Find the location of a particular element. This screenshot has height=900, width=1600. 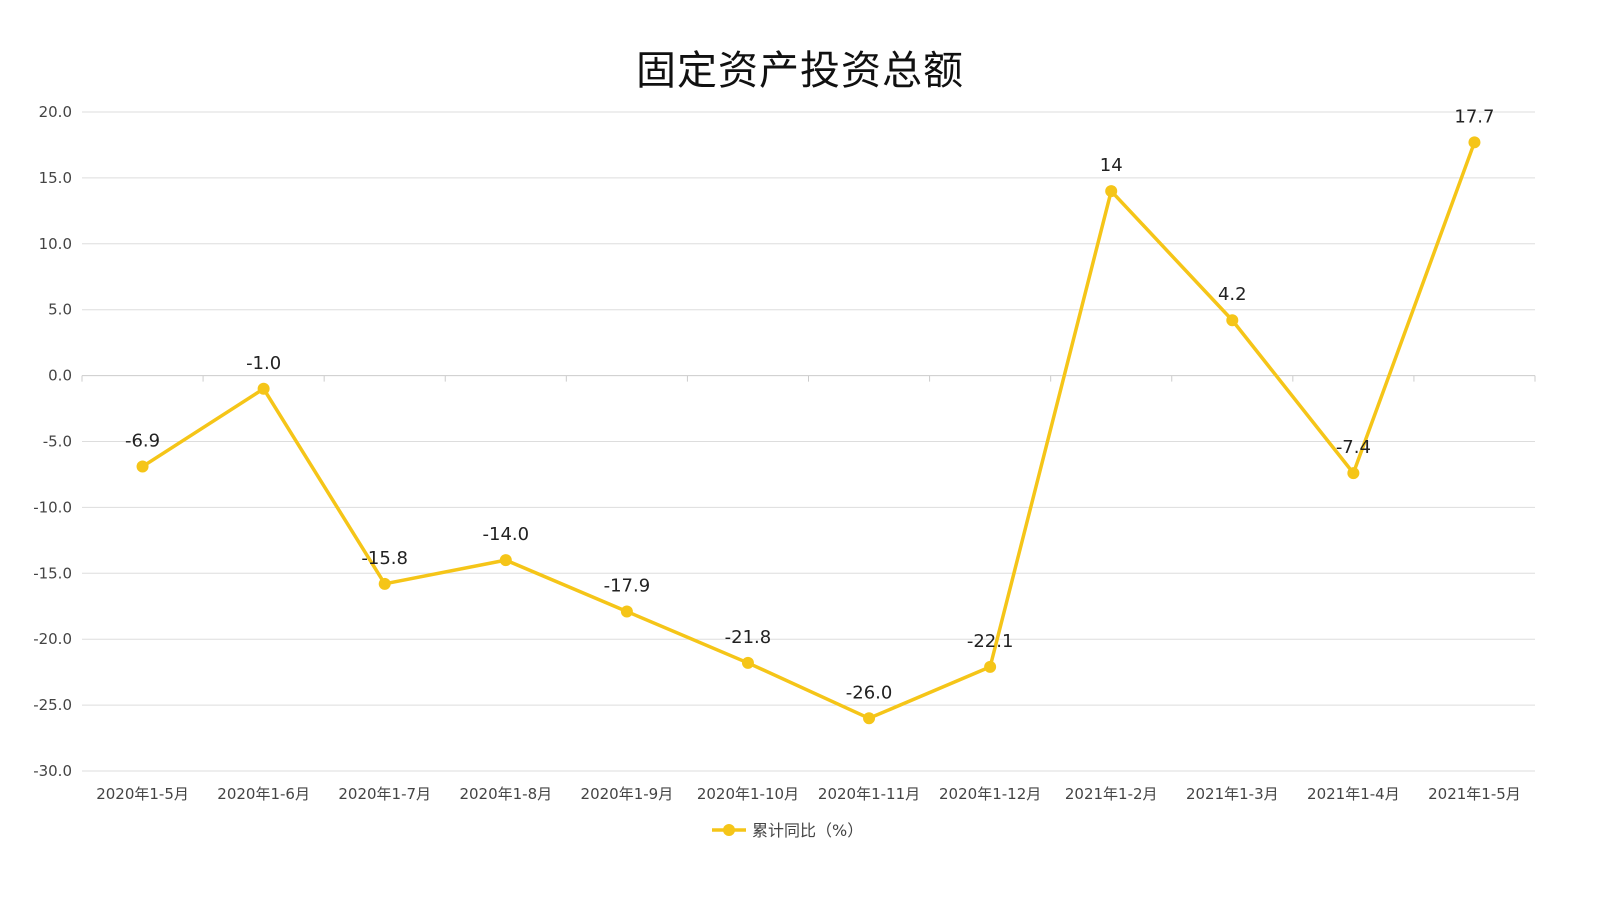

y-tick-label: 0.0 is located at coordinates (60, 376).